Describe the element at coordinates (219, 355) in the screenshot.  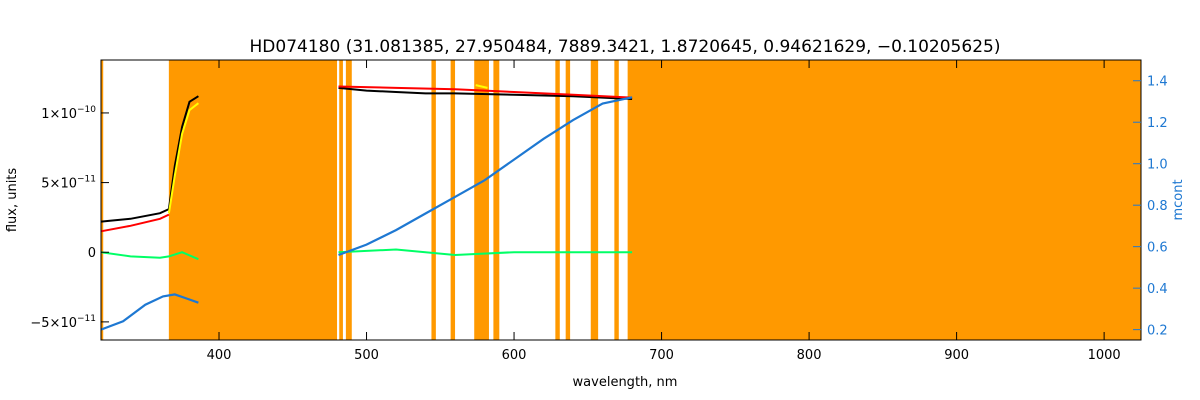
I see `x-tick-label-0: 400` at that location.